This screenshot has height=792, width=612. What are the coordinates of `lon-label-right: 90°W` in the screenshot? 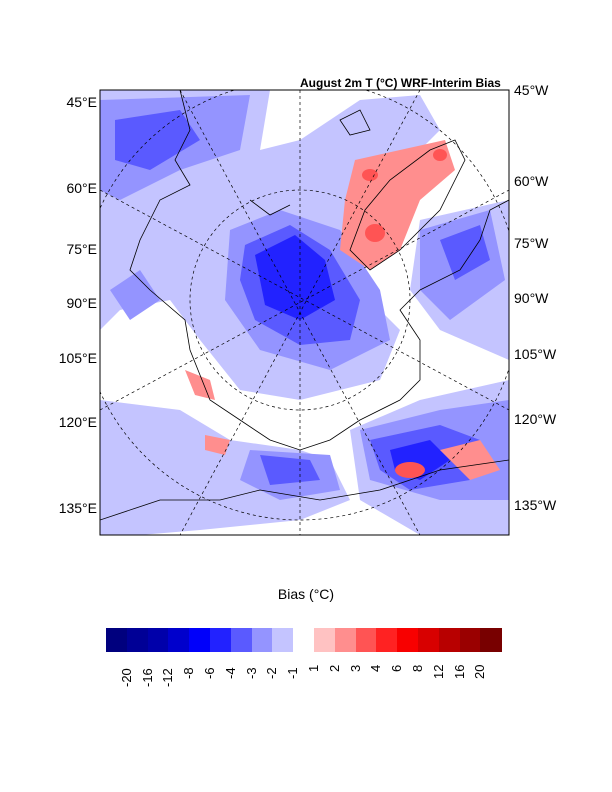 It's located at (531, 298).